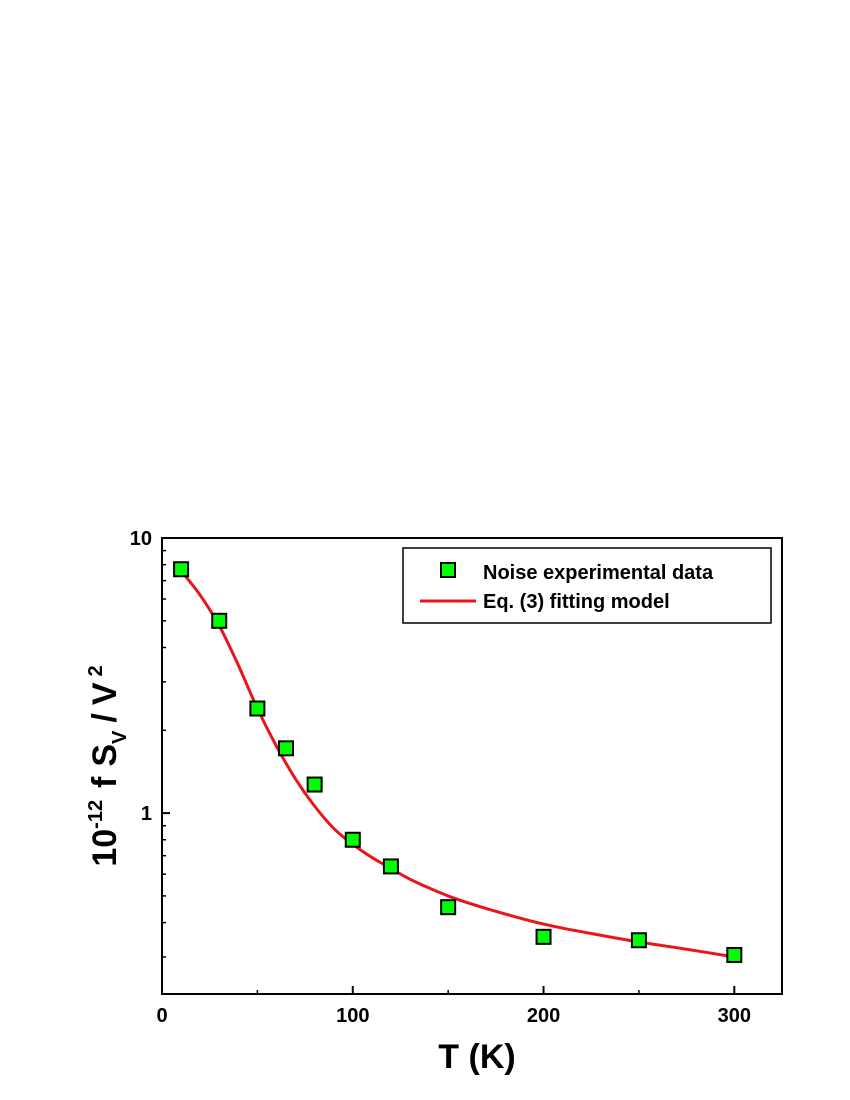 This screenshot has width=850, height=1100. I want to click on x-axis: 0 100 200 300, so click(453, 1006).